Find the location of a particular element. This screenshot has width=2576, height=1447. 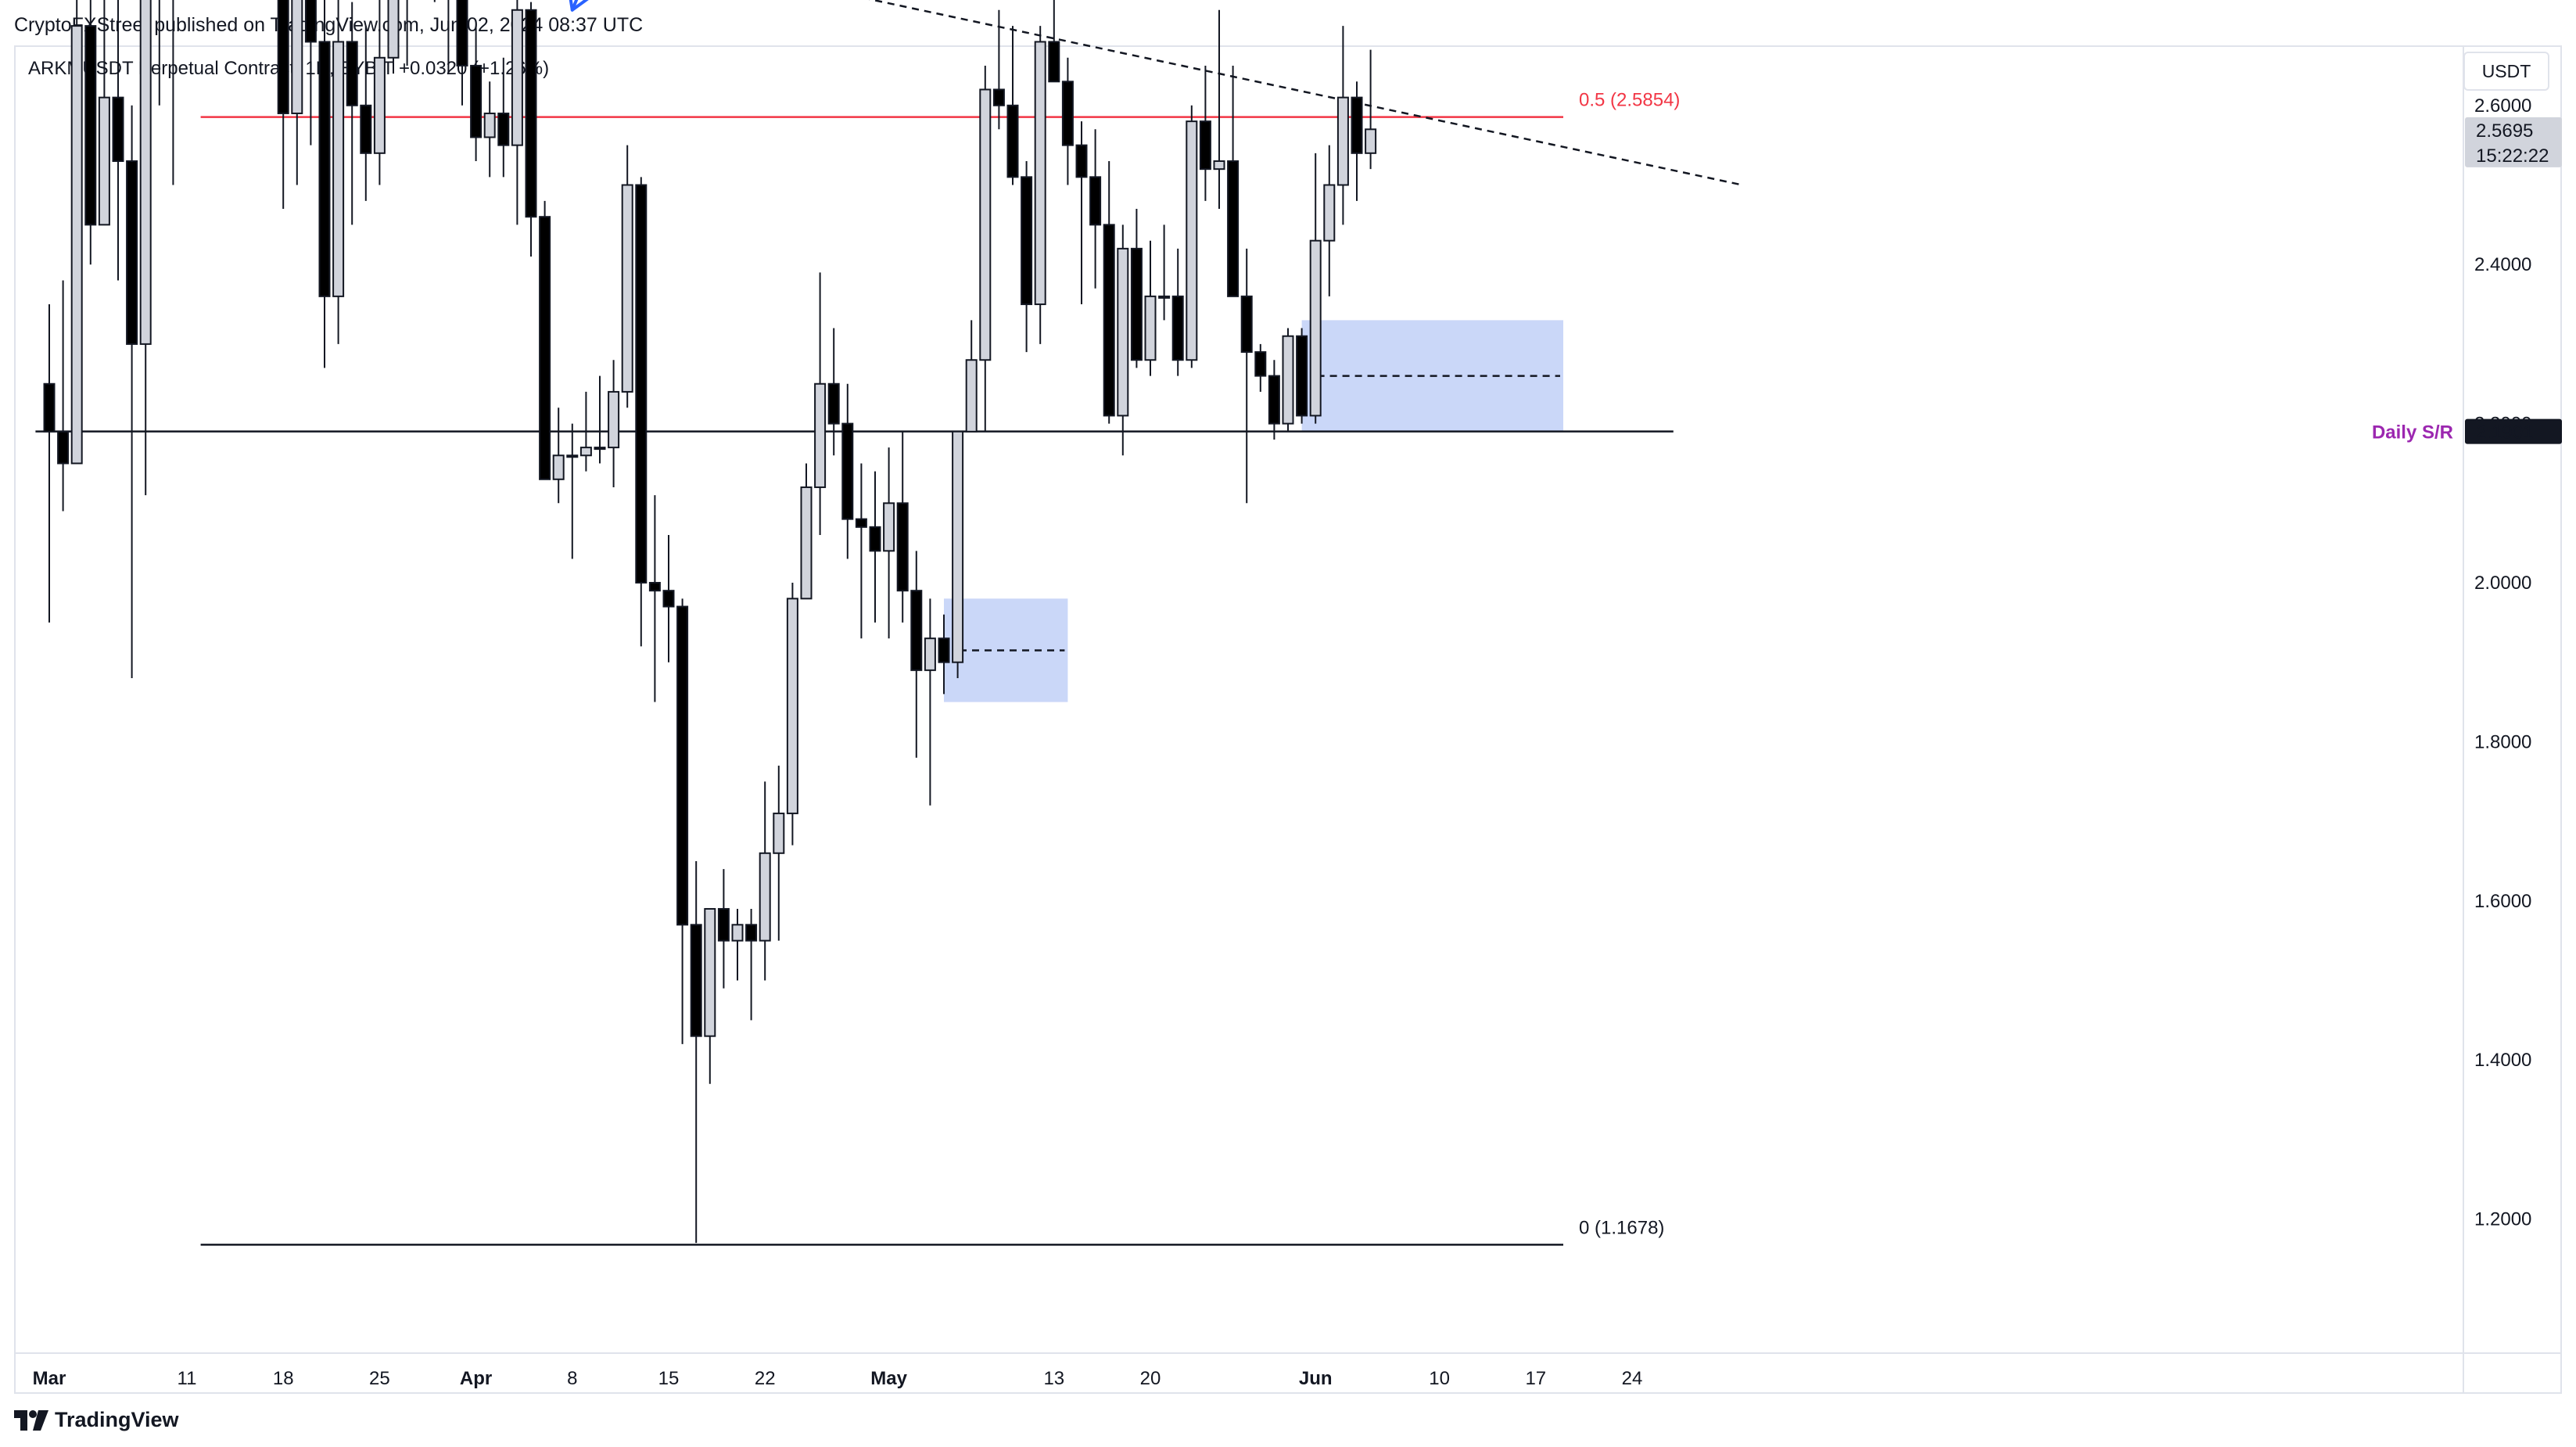

daily-sr-price-text: 2.1901 is located at coordinates (2504, 433).